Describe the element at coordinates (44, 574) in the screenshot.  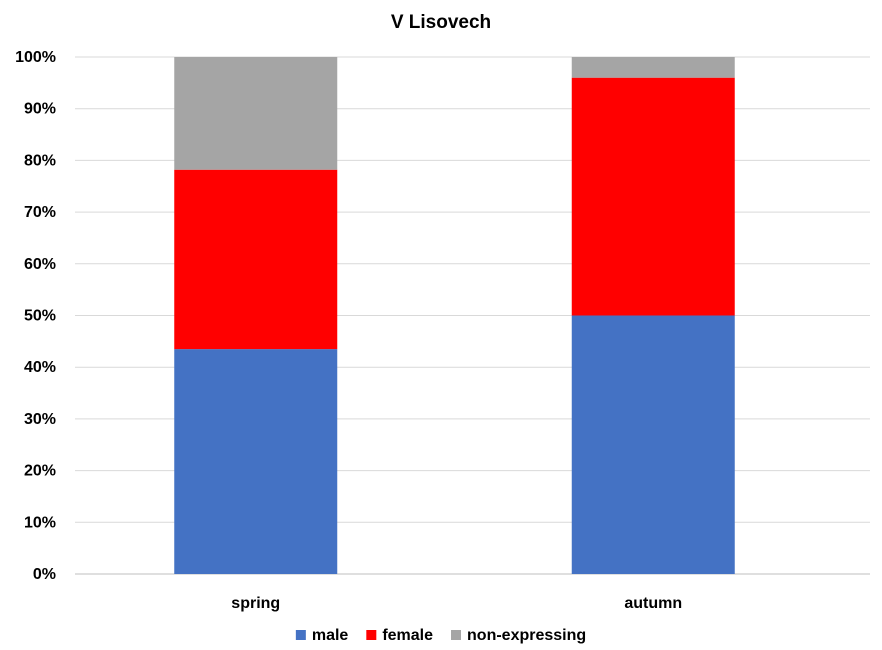
I see `y-tick-label: 0%` at that location.